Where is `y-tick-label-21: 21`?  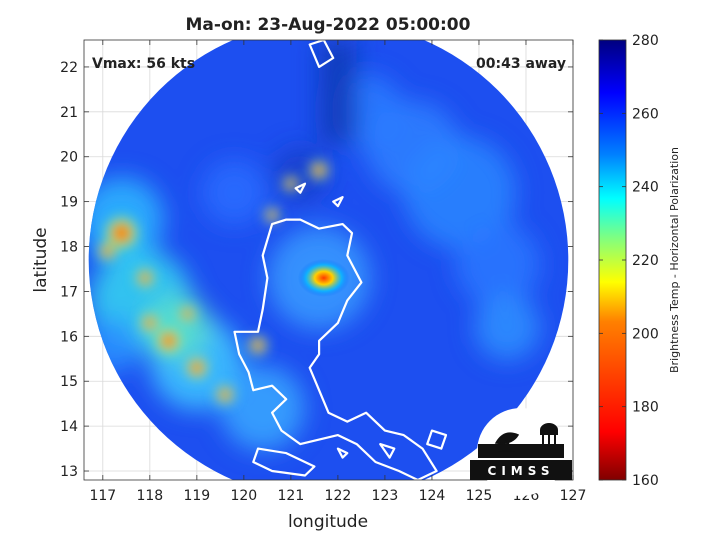
y-tick-label-21: 21 is located at coordinates (69, 113).